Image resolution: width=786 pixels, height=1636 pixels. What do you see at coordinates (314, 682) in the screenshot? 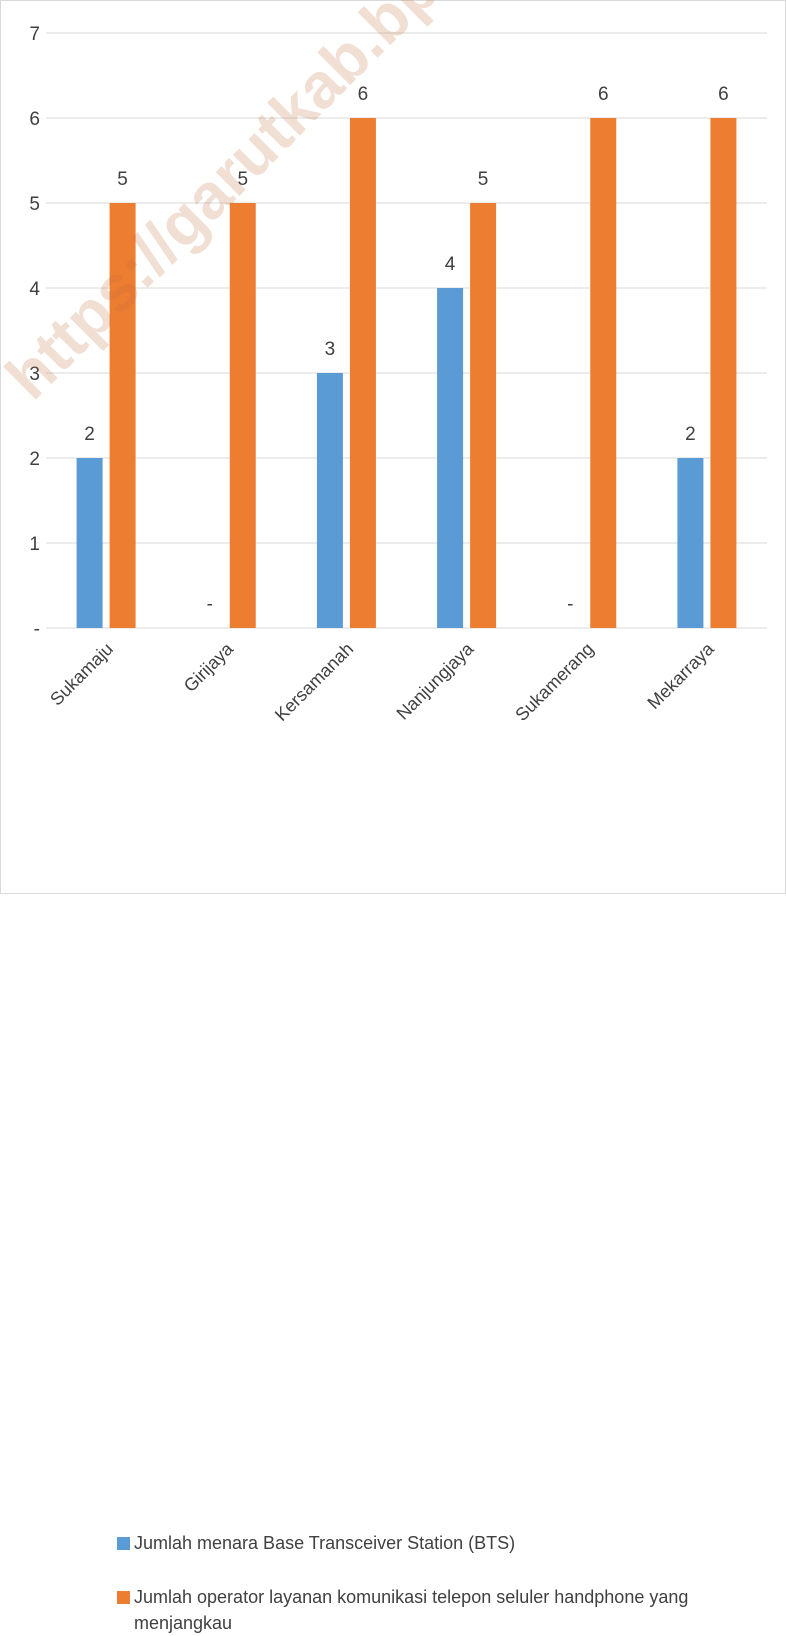
I see `x-tick-label-kersamanah: Kersamanah` at bounding box center [314, 682].